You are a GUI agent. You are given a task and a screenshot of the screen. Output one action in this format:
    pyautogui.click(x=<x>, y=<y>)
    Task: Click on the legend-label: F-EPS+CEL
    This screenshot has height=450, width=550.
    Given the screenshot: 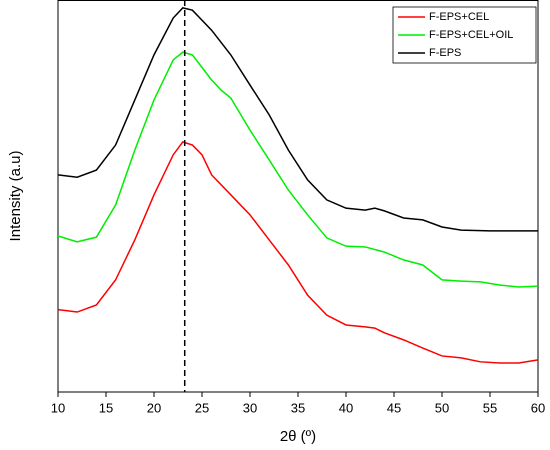 What is the action you would take?
    pyautogui.click(x=459, y=17)
    